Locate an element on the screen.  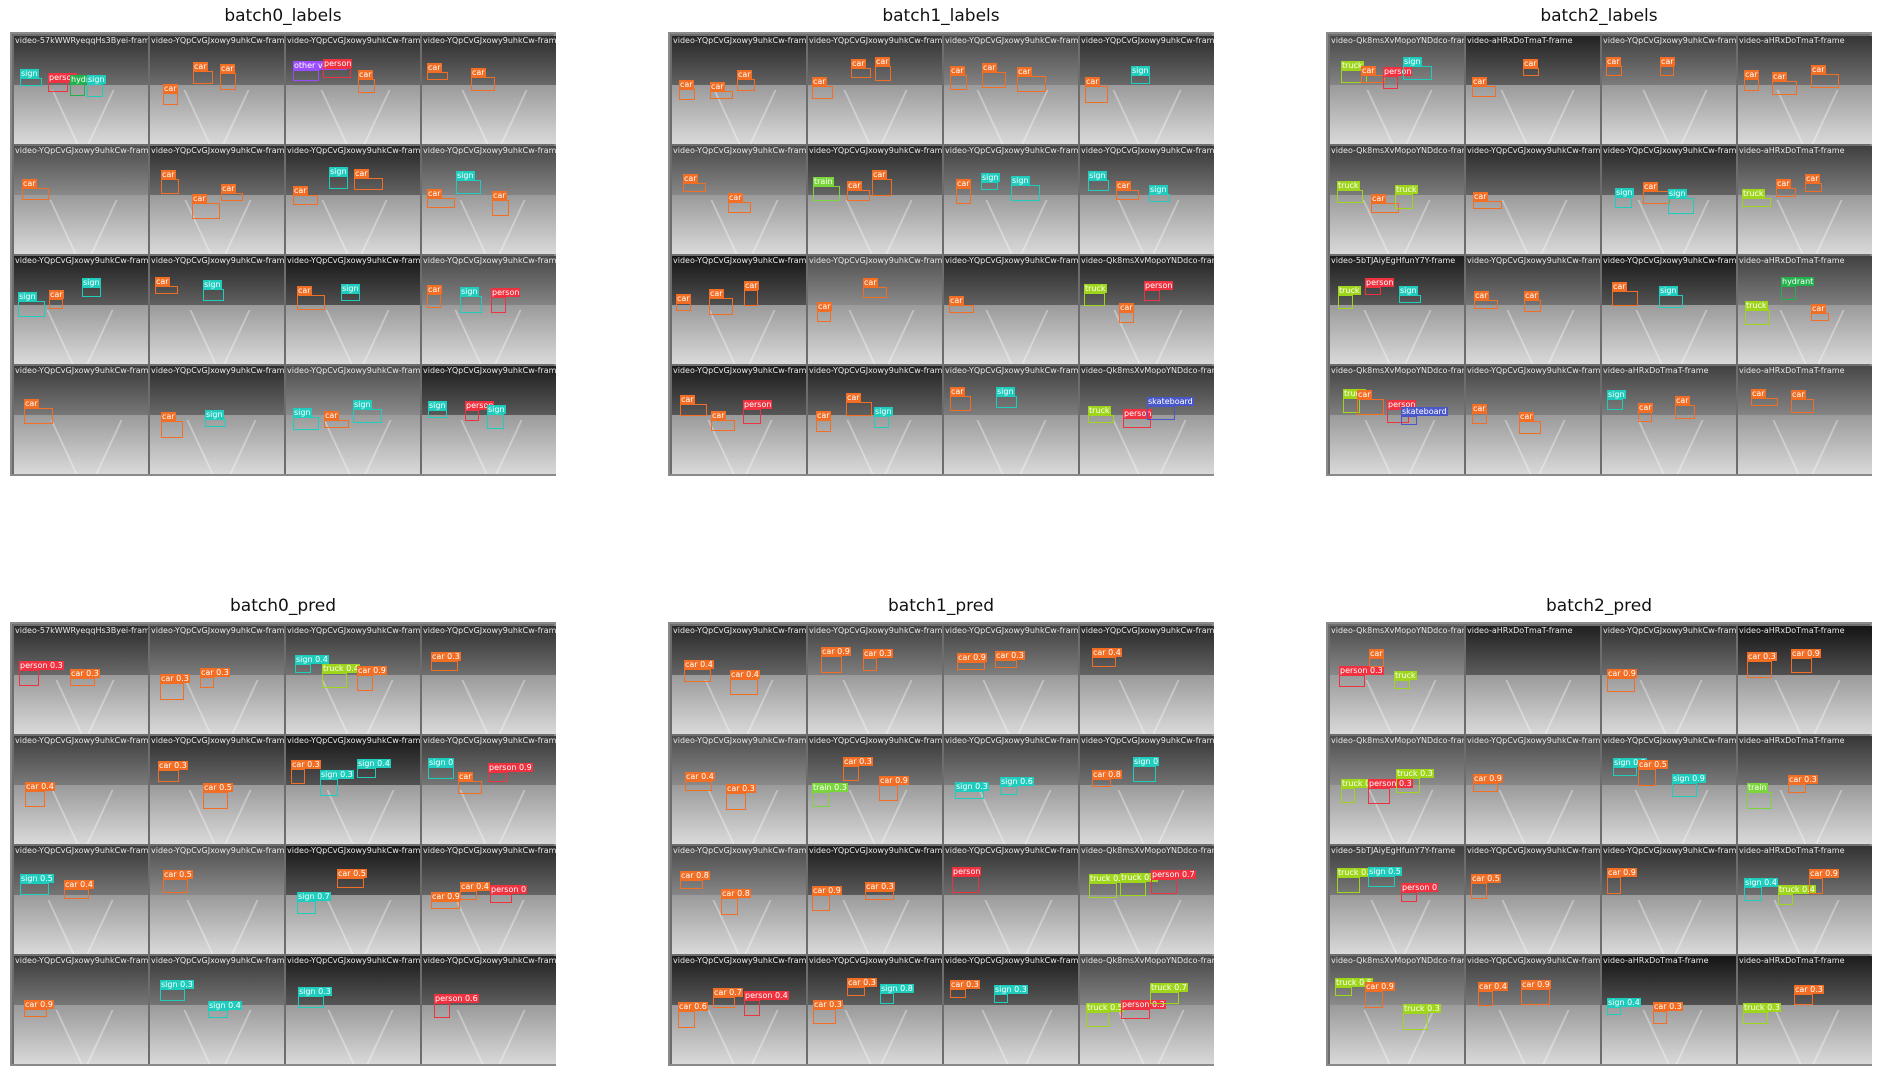
thermal-frame-tile: video-YQpCvGJxowy9uhkCw-frame car car is located at coordinates (1533, 420).